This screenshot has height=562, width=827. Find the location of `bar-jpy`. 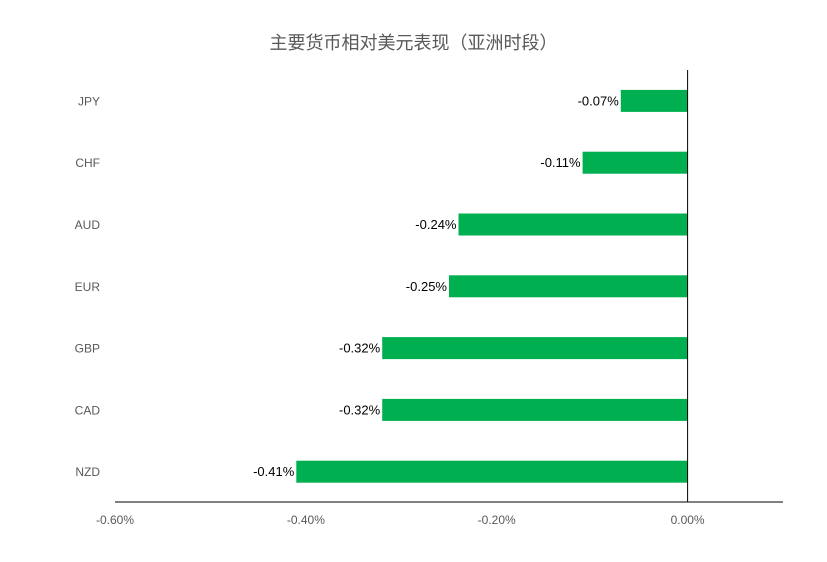

bar-jpy is located at coordinates (654, 100).